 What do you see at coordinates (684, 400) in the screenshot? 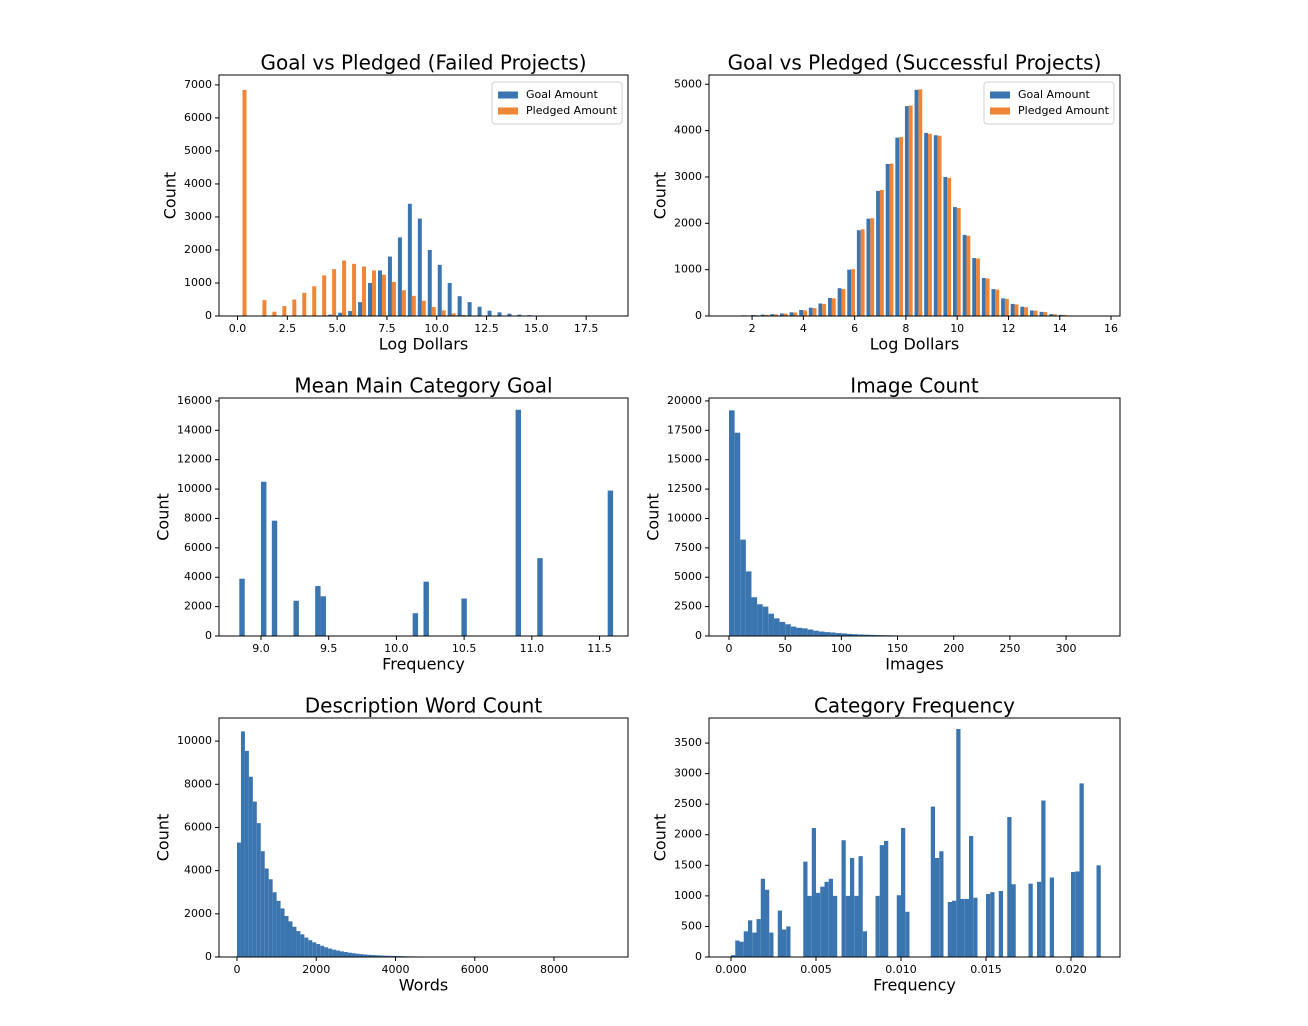
I see `y-tick-label: 20000` at bounding box center [684, 400].